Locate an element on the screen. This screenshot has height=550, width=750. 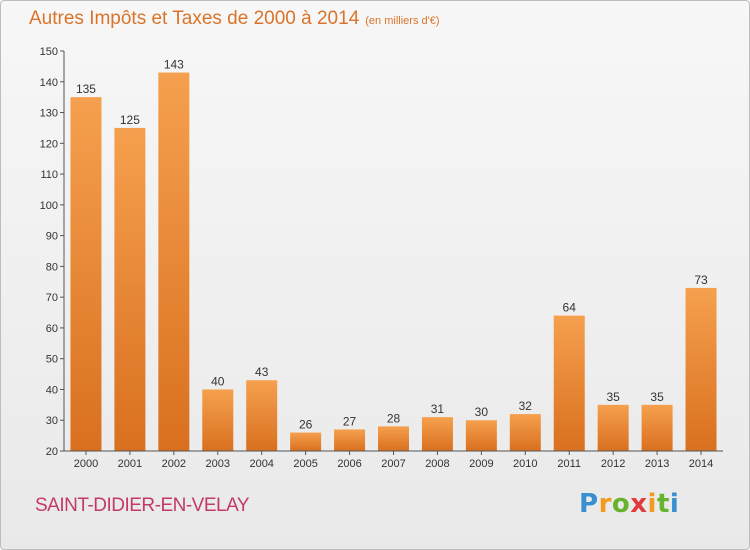
x-tick-label: 2013 is located at coordinates (657, 464).